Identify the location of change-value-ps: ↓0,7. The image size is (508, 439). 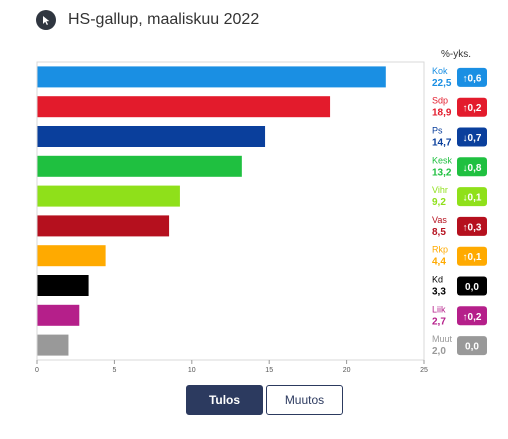
(472, 138).